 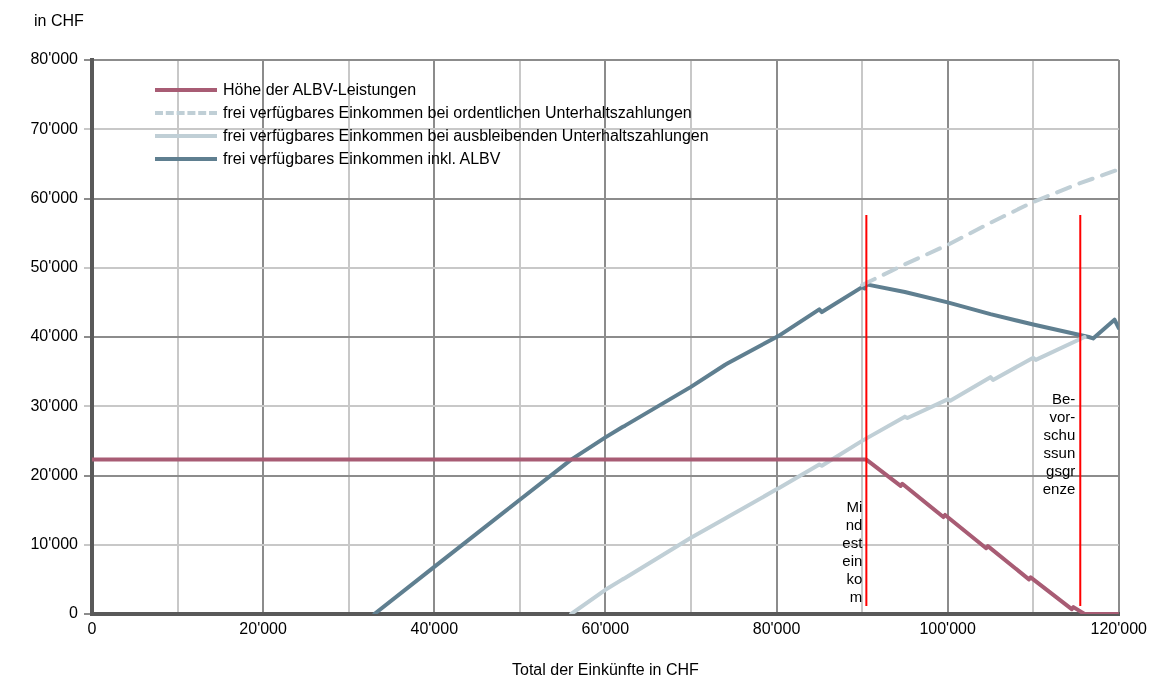 What do you see at coordinates (59, 21) in the screenshot?
I see `y-axis-title: in CHF` at bounding box center [59, 21].